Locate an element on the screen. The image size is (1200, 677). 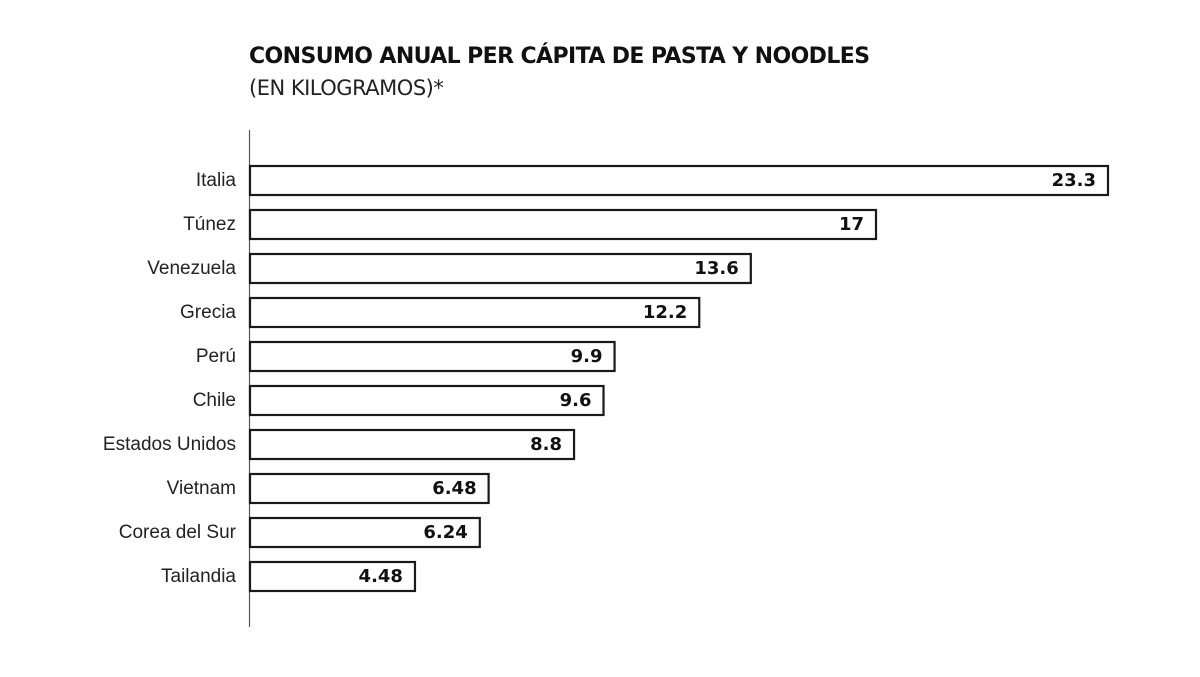
data-label: 6.48 is located at coordinates (454, 488).